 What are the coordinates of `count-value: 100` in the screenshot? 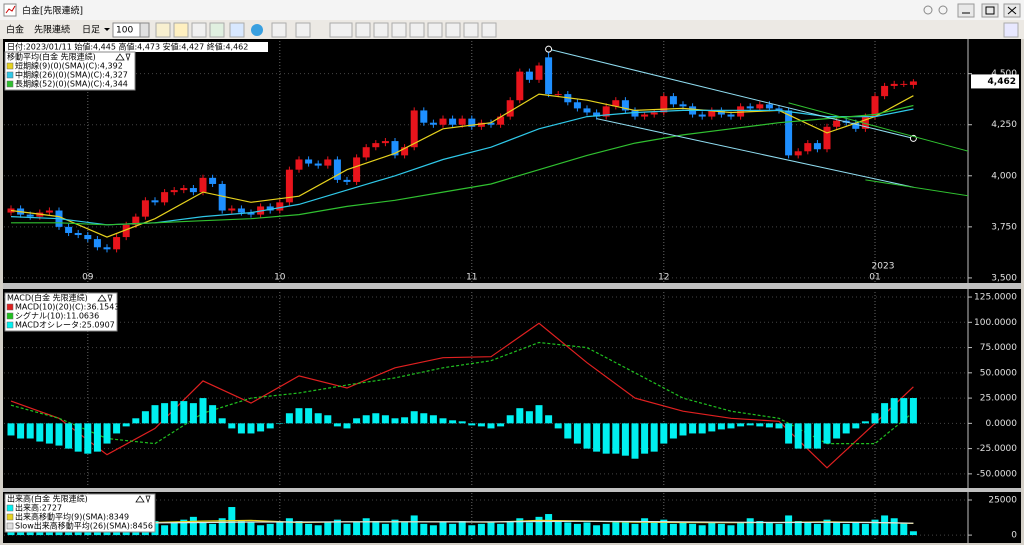 It's located at (124, 31).